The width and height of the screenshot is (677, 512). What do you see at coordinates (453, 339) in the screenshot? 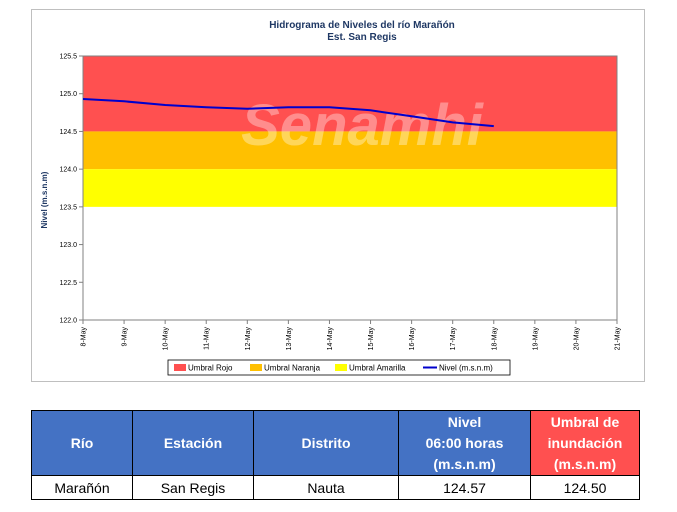
I see `x-tick-label: 17-May` at bounding box center [453, 339].